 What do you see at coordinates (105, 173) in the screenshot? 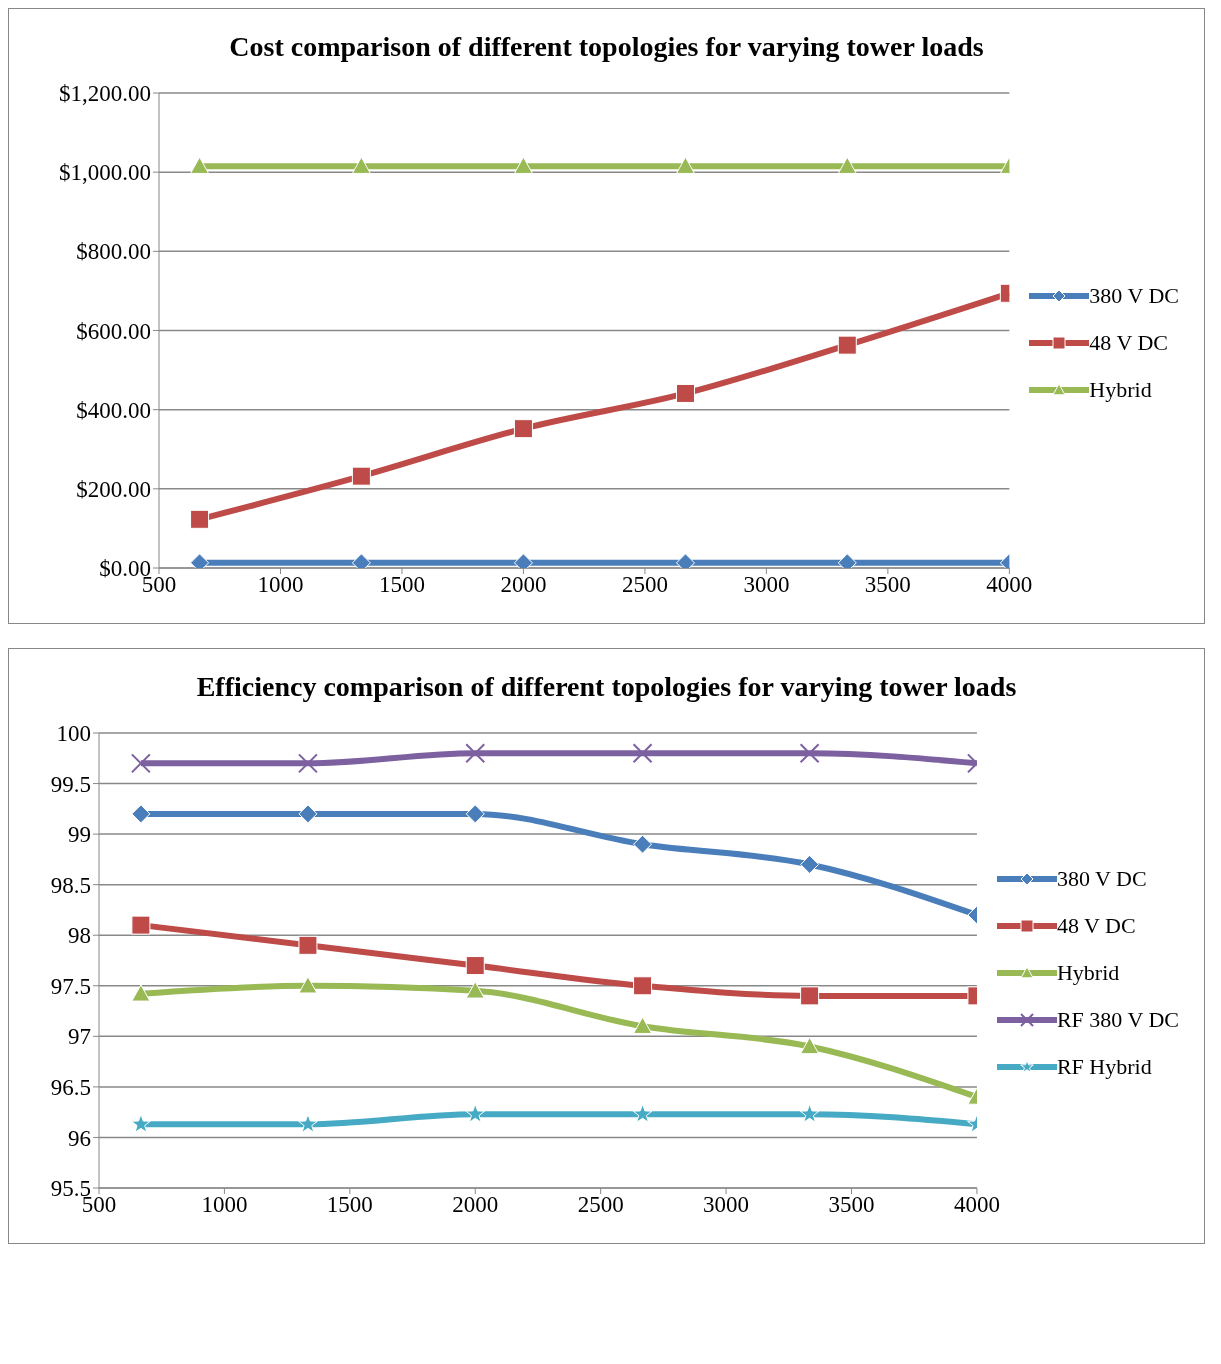
I see `y-tick-label: $1,000.00` at bounding box center [105, 173].